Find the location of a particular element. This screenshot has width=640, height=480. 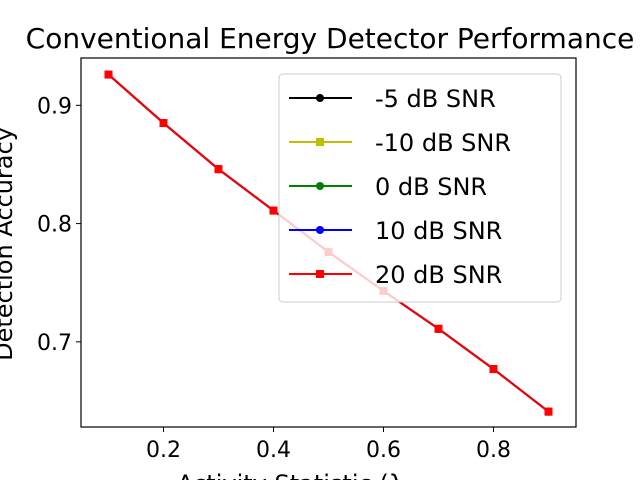

y-axis-label: Detection Accuracy is located at coordinates (9, 244).